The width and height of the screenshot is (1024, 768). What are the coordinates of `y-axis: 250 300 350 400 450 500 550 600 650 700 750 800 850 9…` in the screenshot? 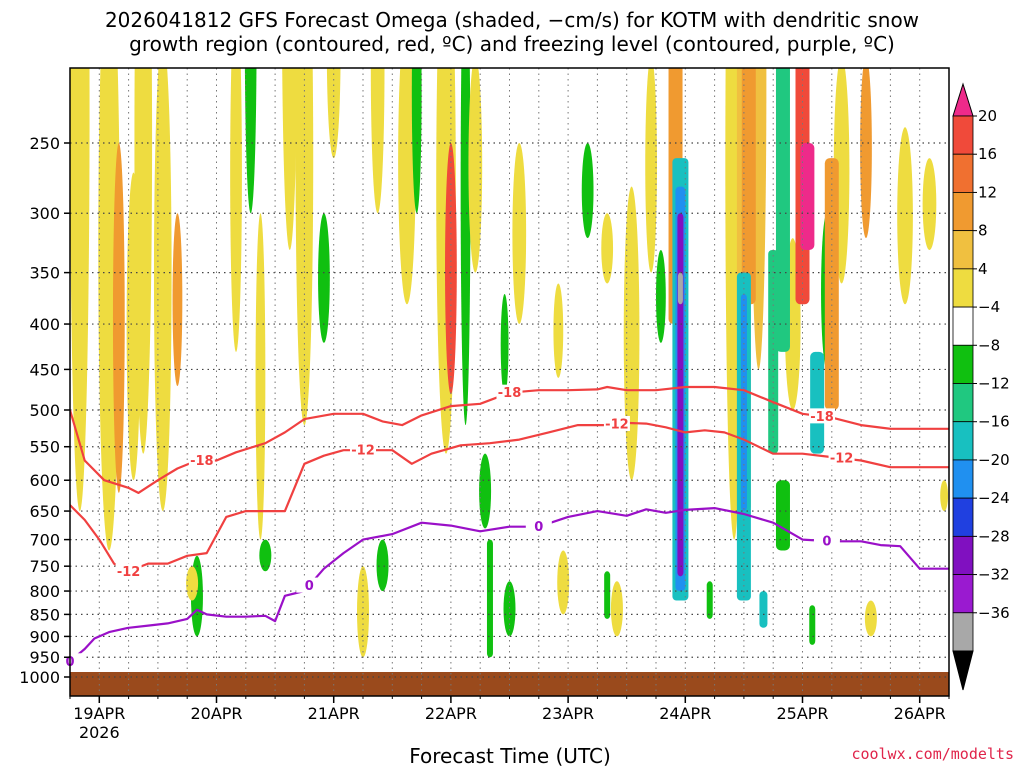 It's located at (44, 410).